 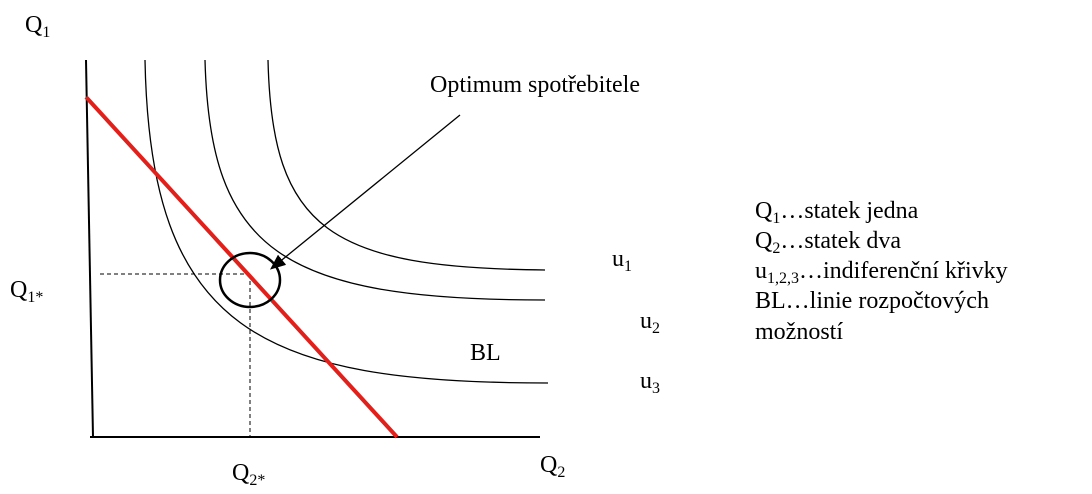 I want to click on curve-label: u1, so click(x=622, y=260).